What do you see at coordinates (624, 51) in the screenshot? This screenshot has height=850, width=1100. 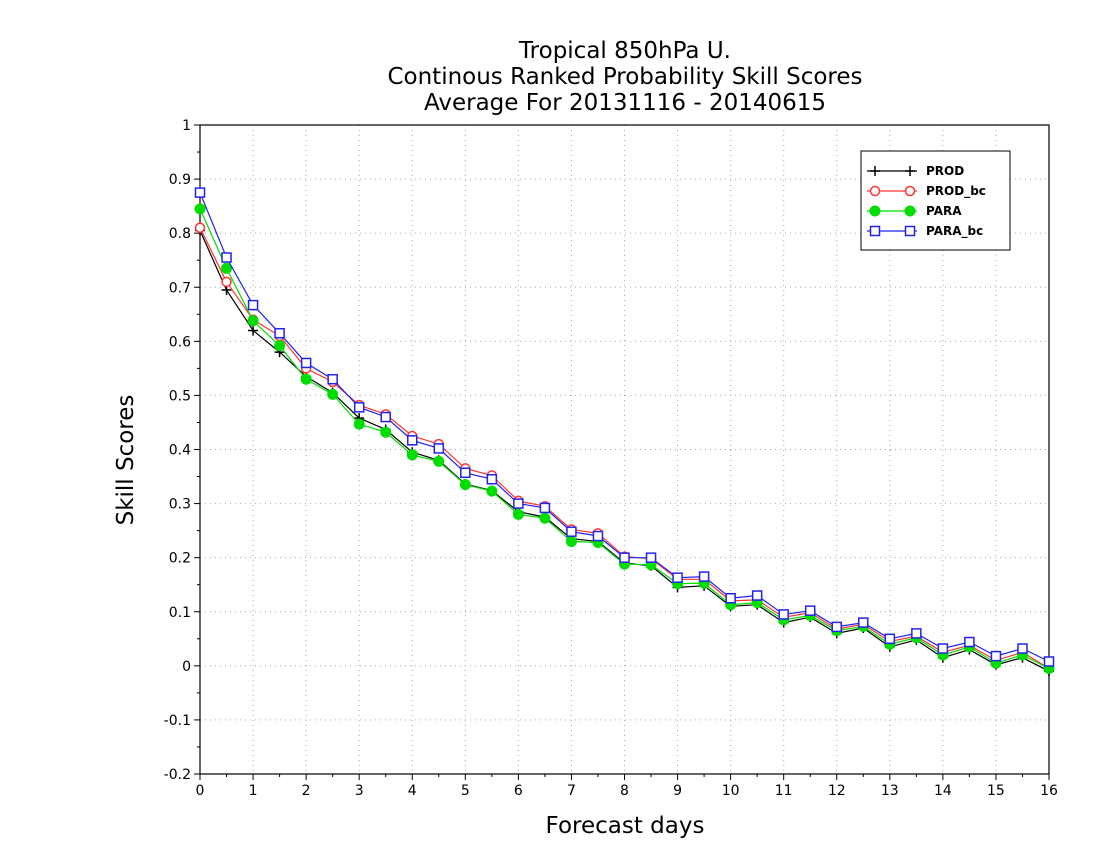 I see `title-line-1: Tropical 850hPa U.` at bounding box center [624, 51].